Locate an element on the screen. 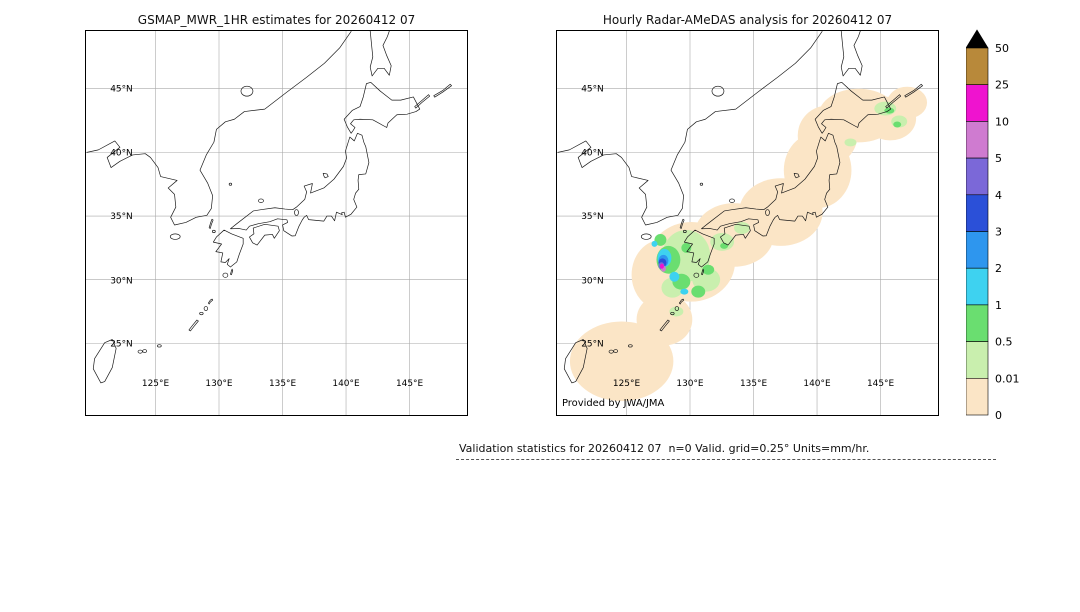 This screenshot has height=612, width=1080. colorbar-blocks is located at coordinates (977, 231).